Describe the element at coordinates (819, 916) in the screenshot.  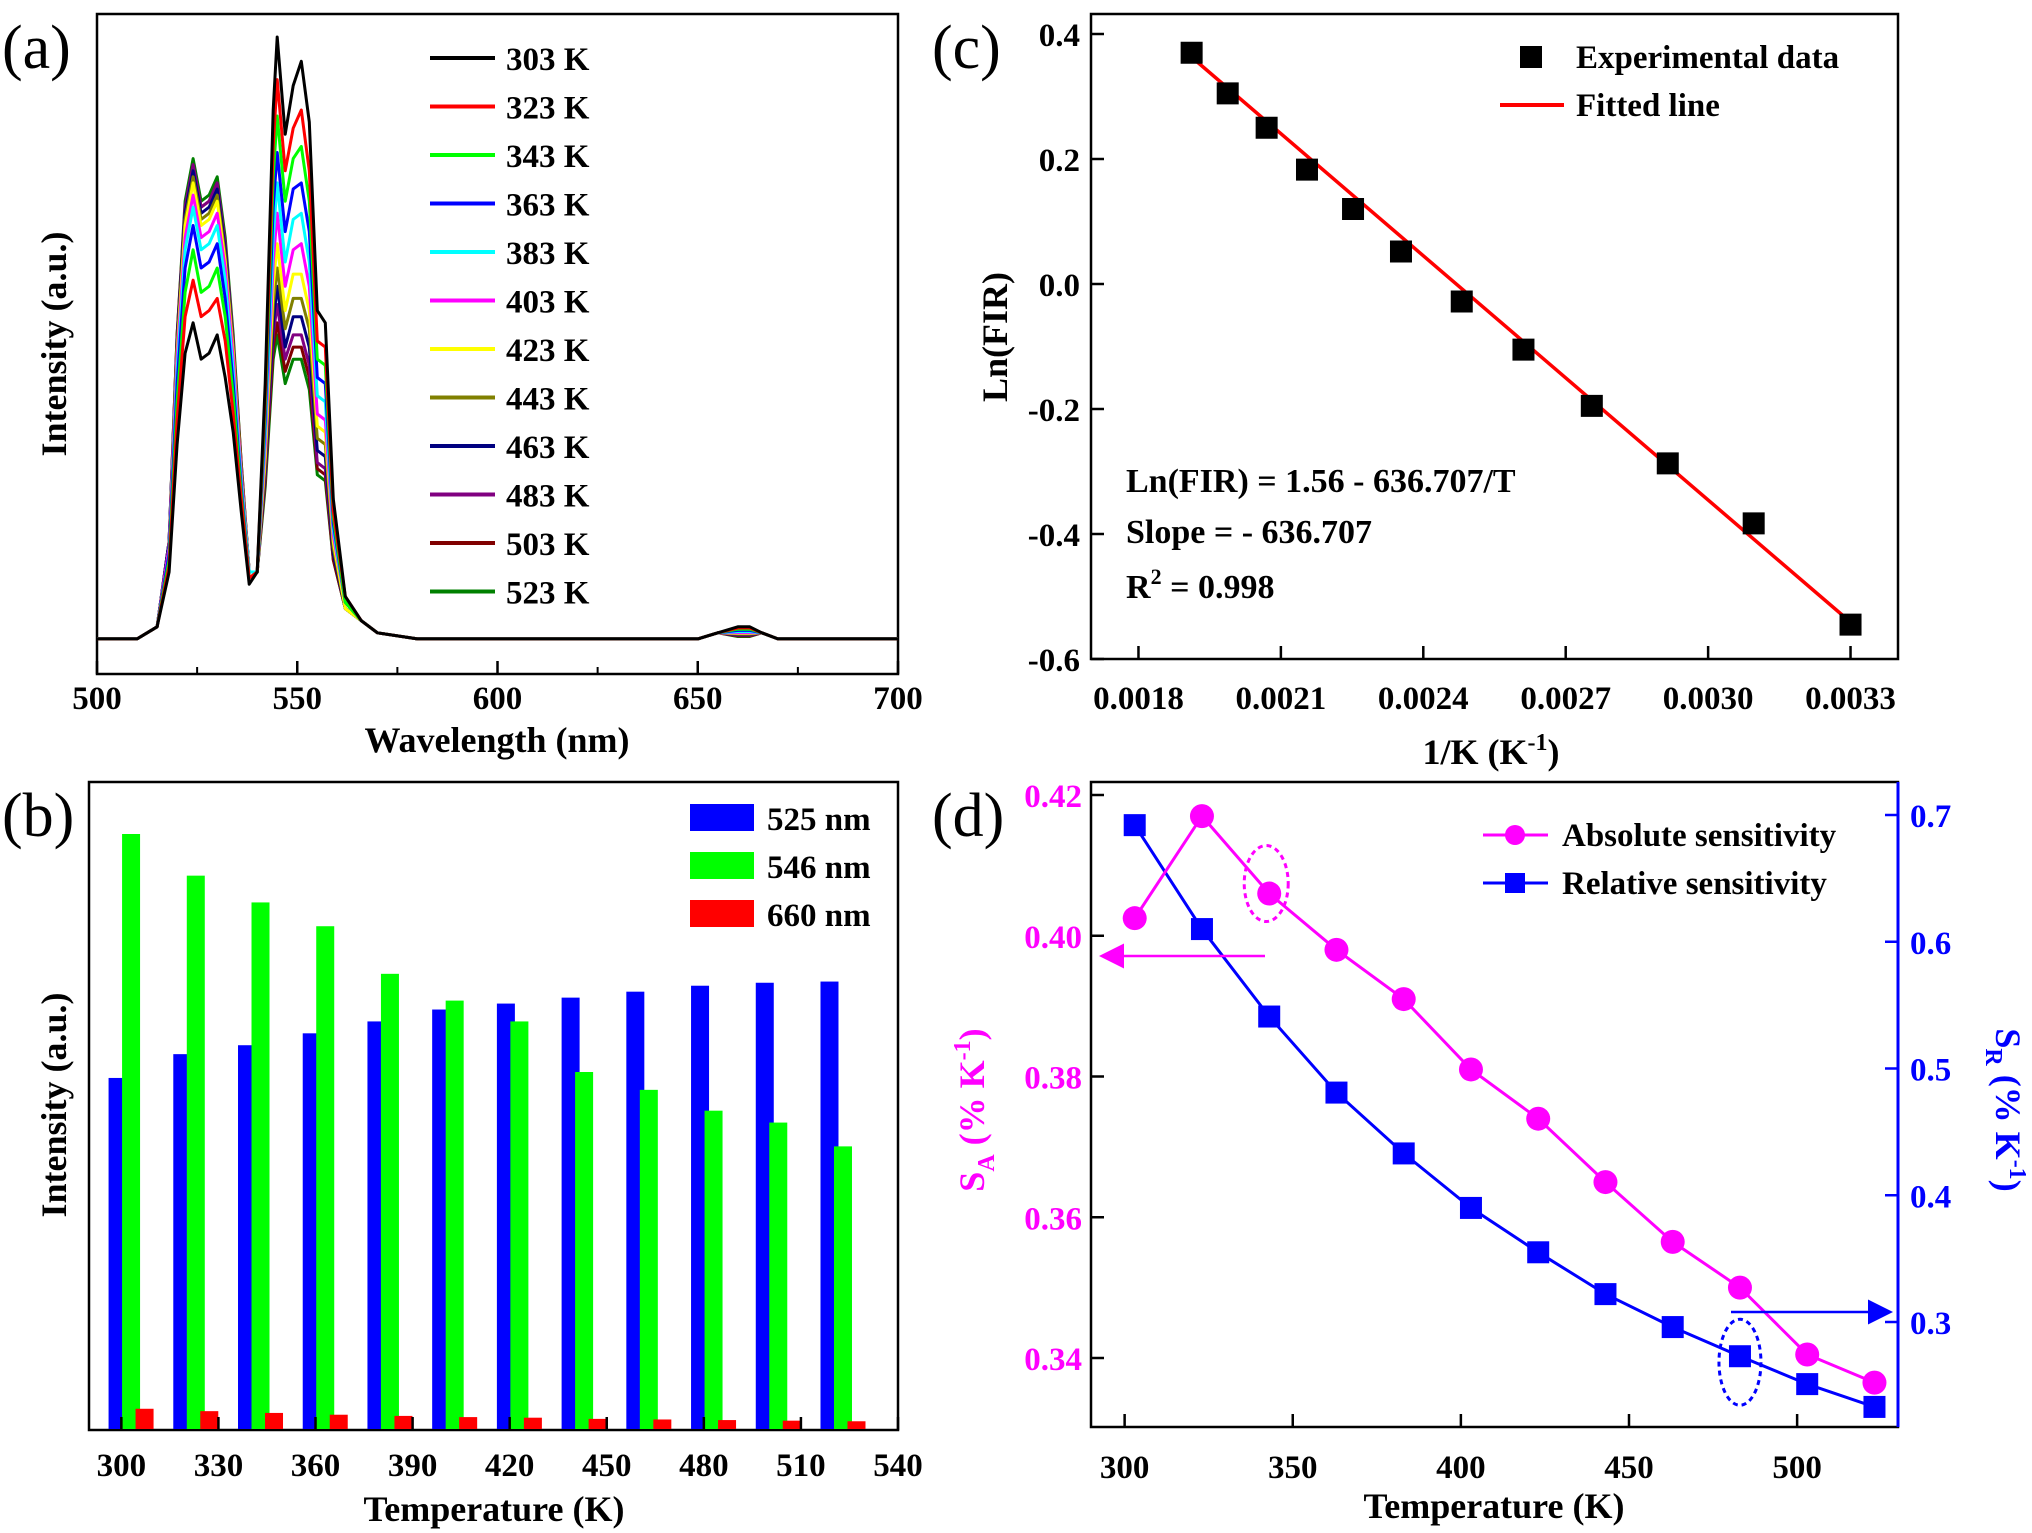
I see `legend-label-2: 660 nm` at that location.